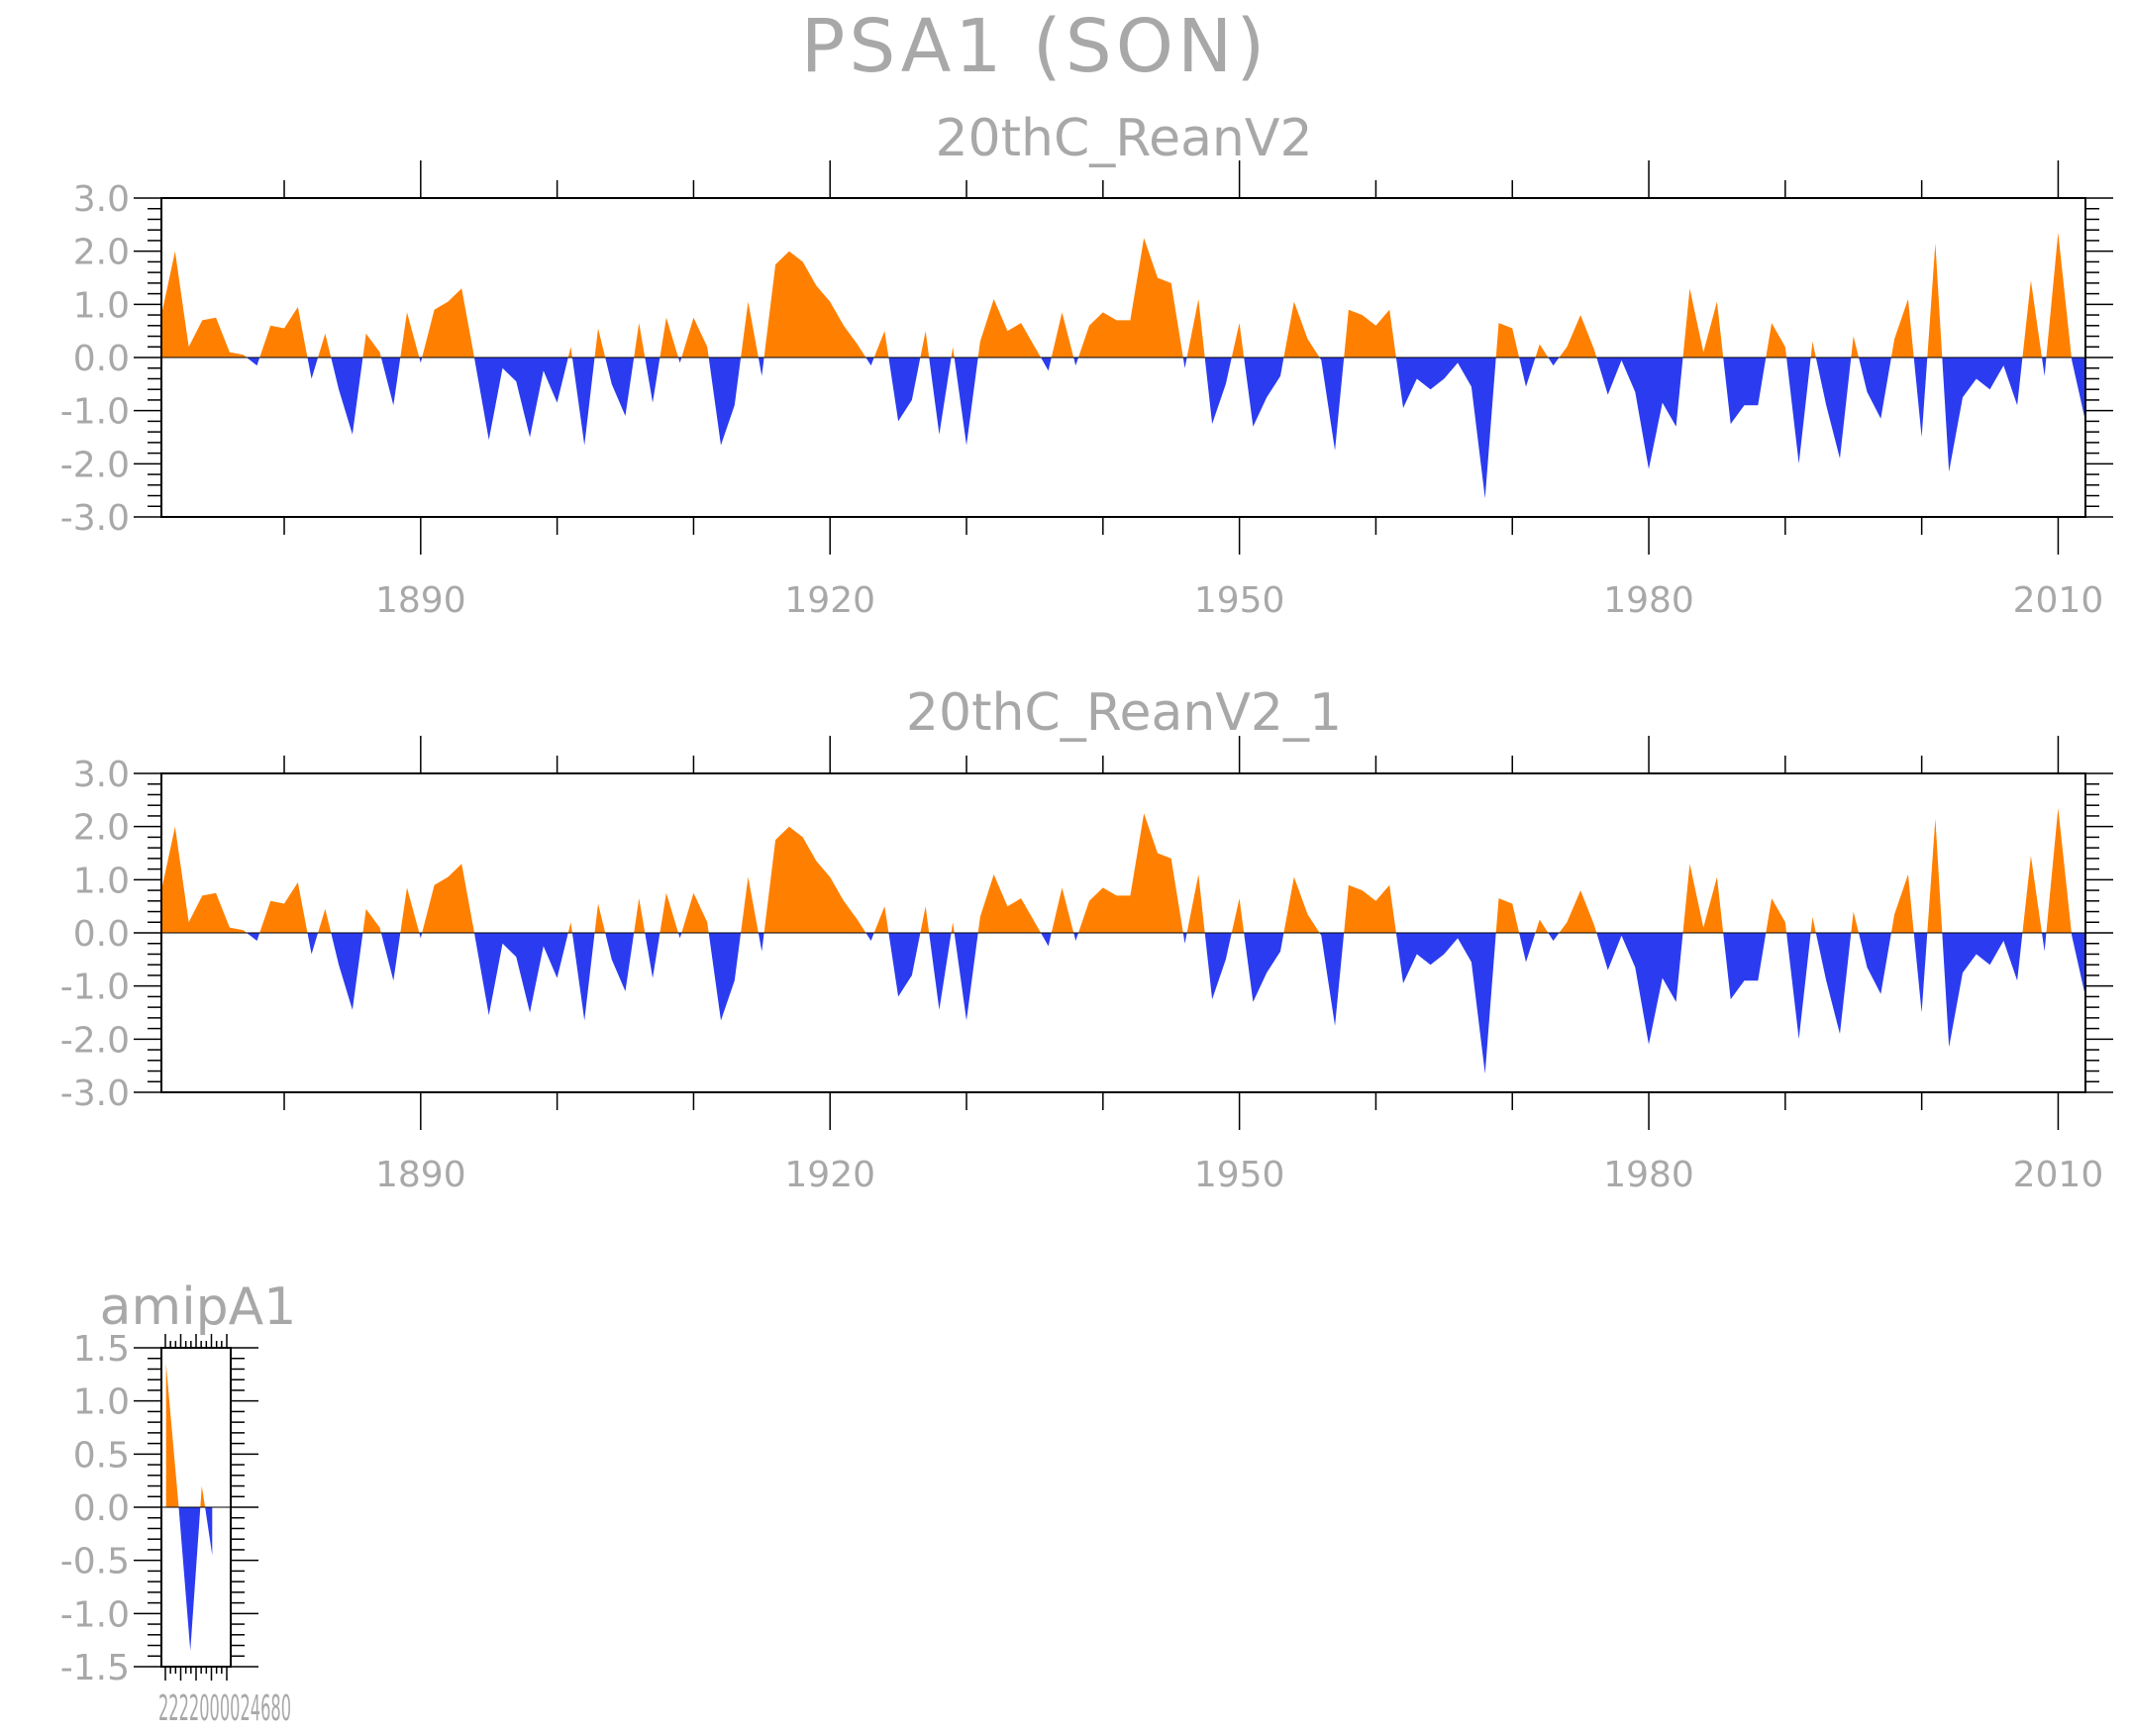 Image resolution: width=2132 pixels, height=1736 pixels. Describe the element at coordinates (101, 199) in the screenshot. I see `y-tick-label: 3.0` at that location.